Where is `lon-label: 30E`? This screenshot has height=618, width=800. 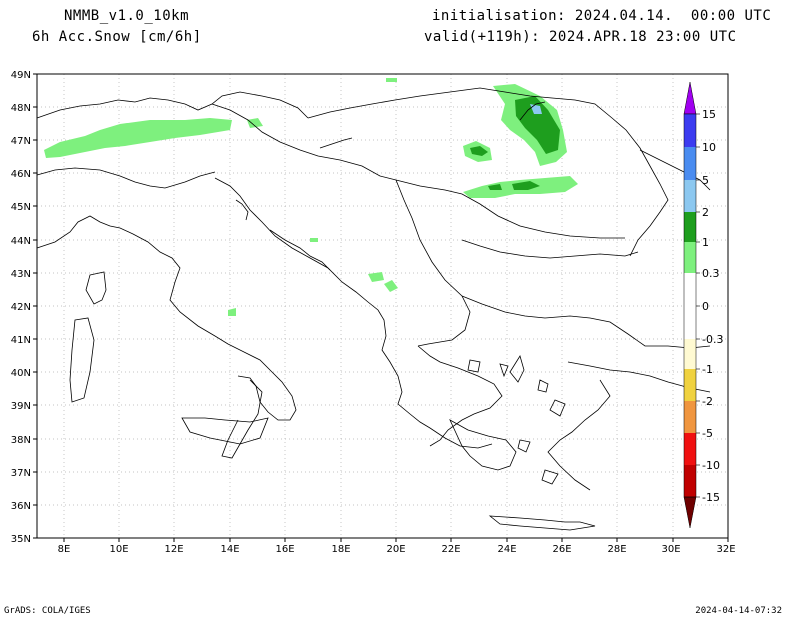 lon-label: 30E is located at coordinates (670, 549).